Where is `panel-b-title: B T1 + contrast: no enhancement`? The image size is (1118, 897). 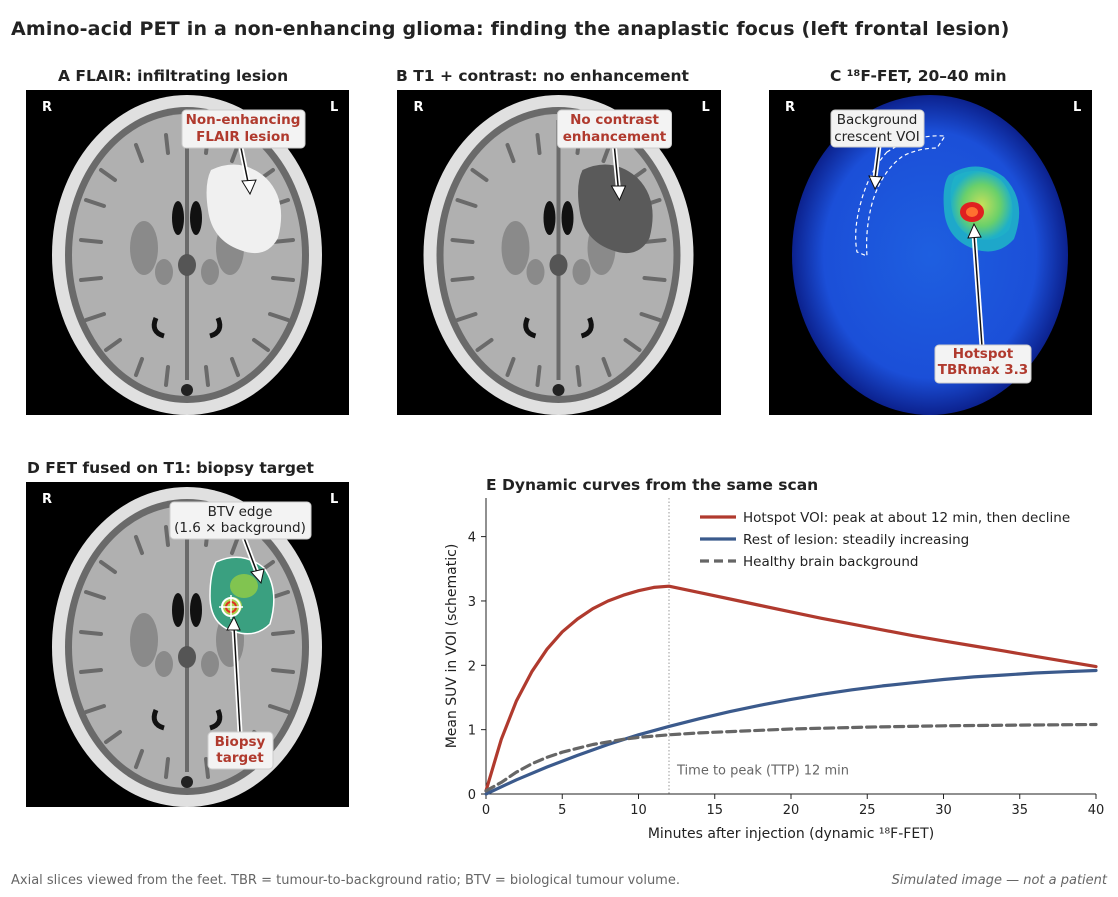
panel-b-title: B T1 + contrast: no enhancement is located at coordinates (542, 76).